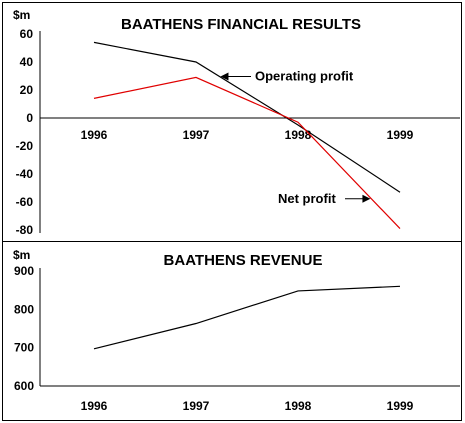 The image size is (465, 423). I want to click on chart1-x-ticks: 1996 1997 1998 1999, so click(247, 135).